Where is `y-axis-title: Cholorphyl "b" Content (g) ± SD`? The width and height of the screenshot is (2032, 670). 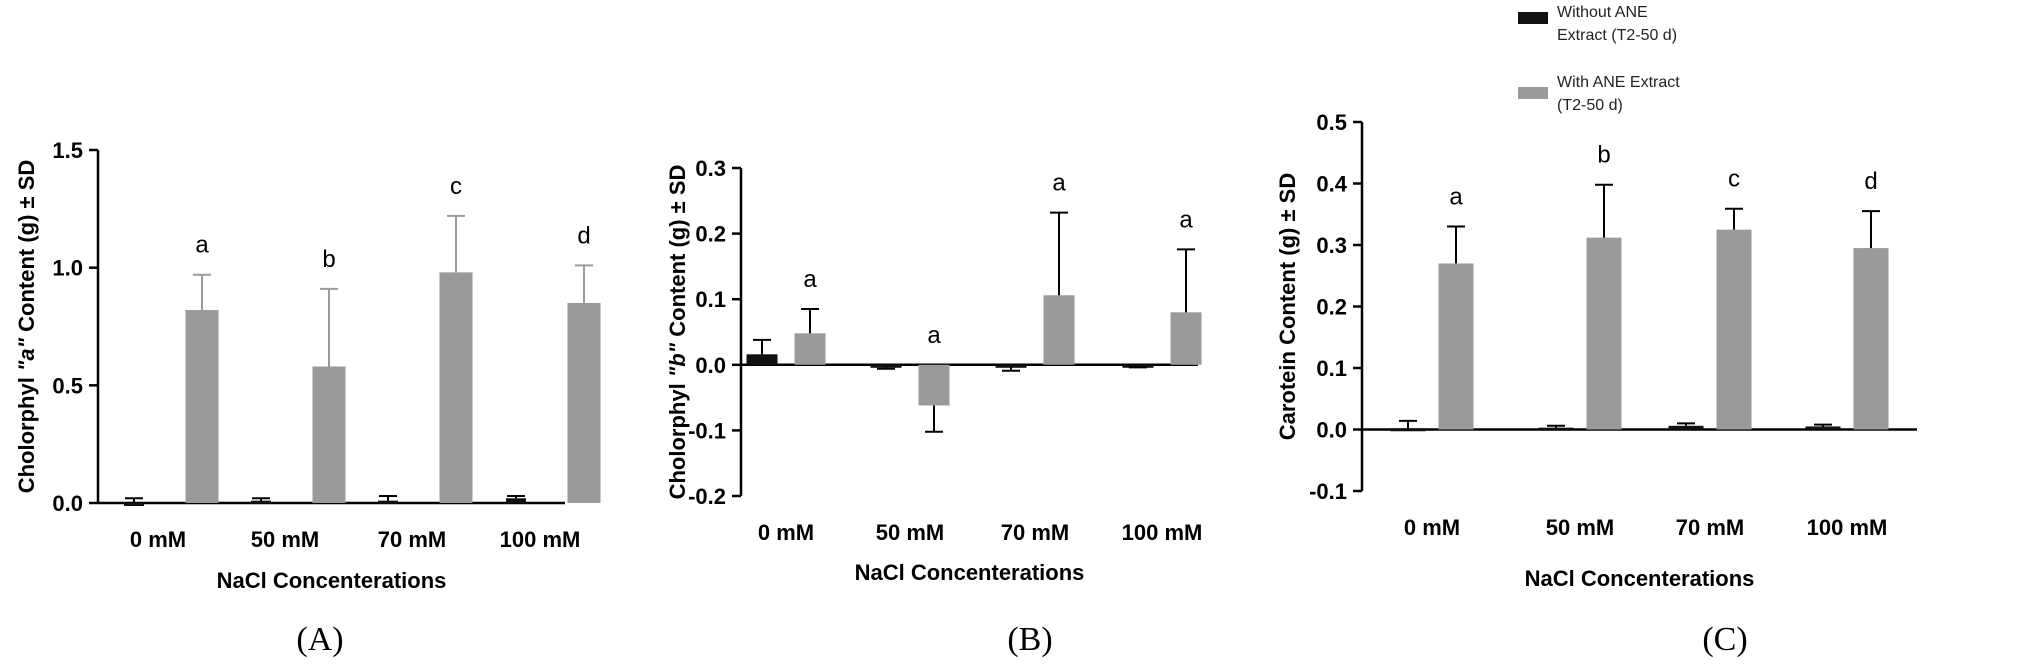 y-axis-title: Cholorphyl "b" Content (g) ± SD is located at coordinates (677, 332).